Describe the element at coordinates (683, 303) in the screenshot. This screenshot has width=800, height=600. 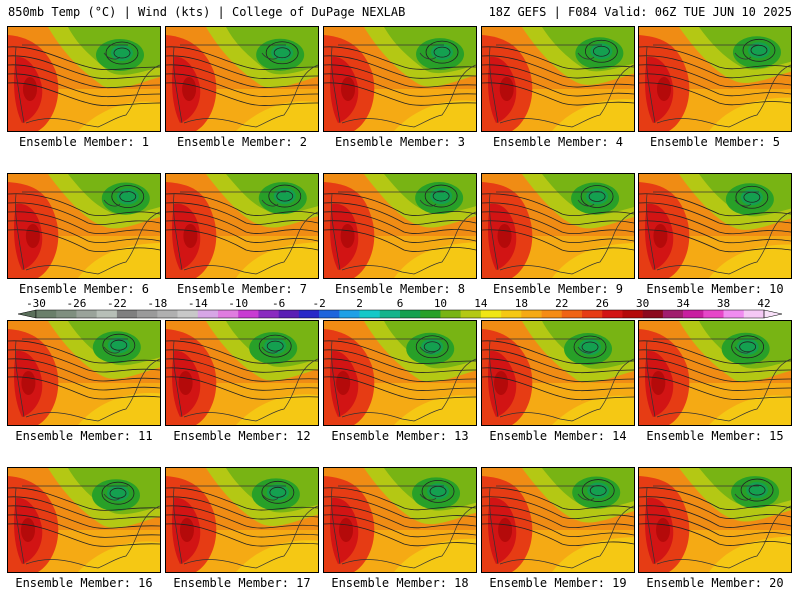
I see `colorbar-tick-label: 34` at that location.